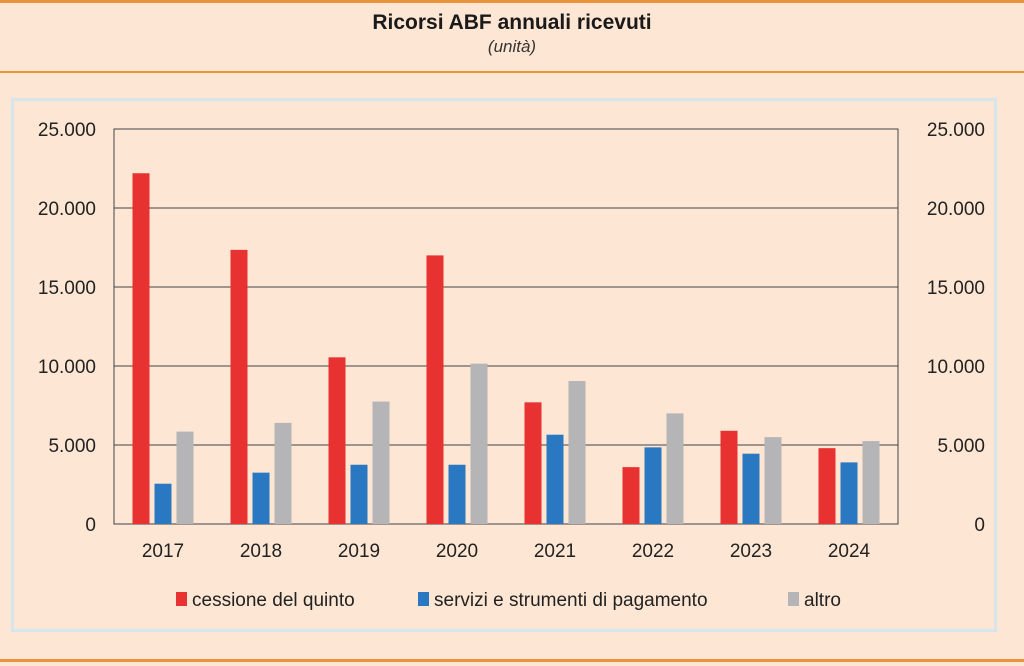  What do you see at coordinates (72, 446) in the screenshot?
I see `y-tick-label-left: 5.000` at bounding box center [72, 446].